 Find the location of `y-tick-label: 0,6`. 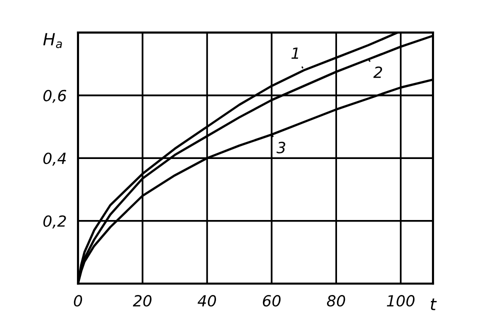

y-tick-label: 0,6 is located at coordinates (54, 96).